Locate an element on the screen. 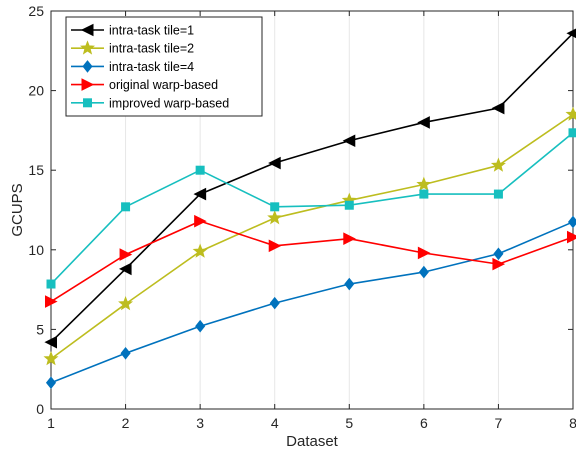  x-tick-label: 2 is located at coordinates (126, 423).